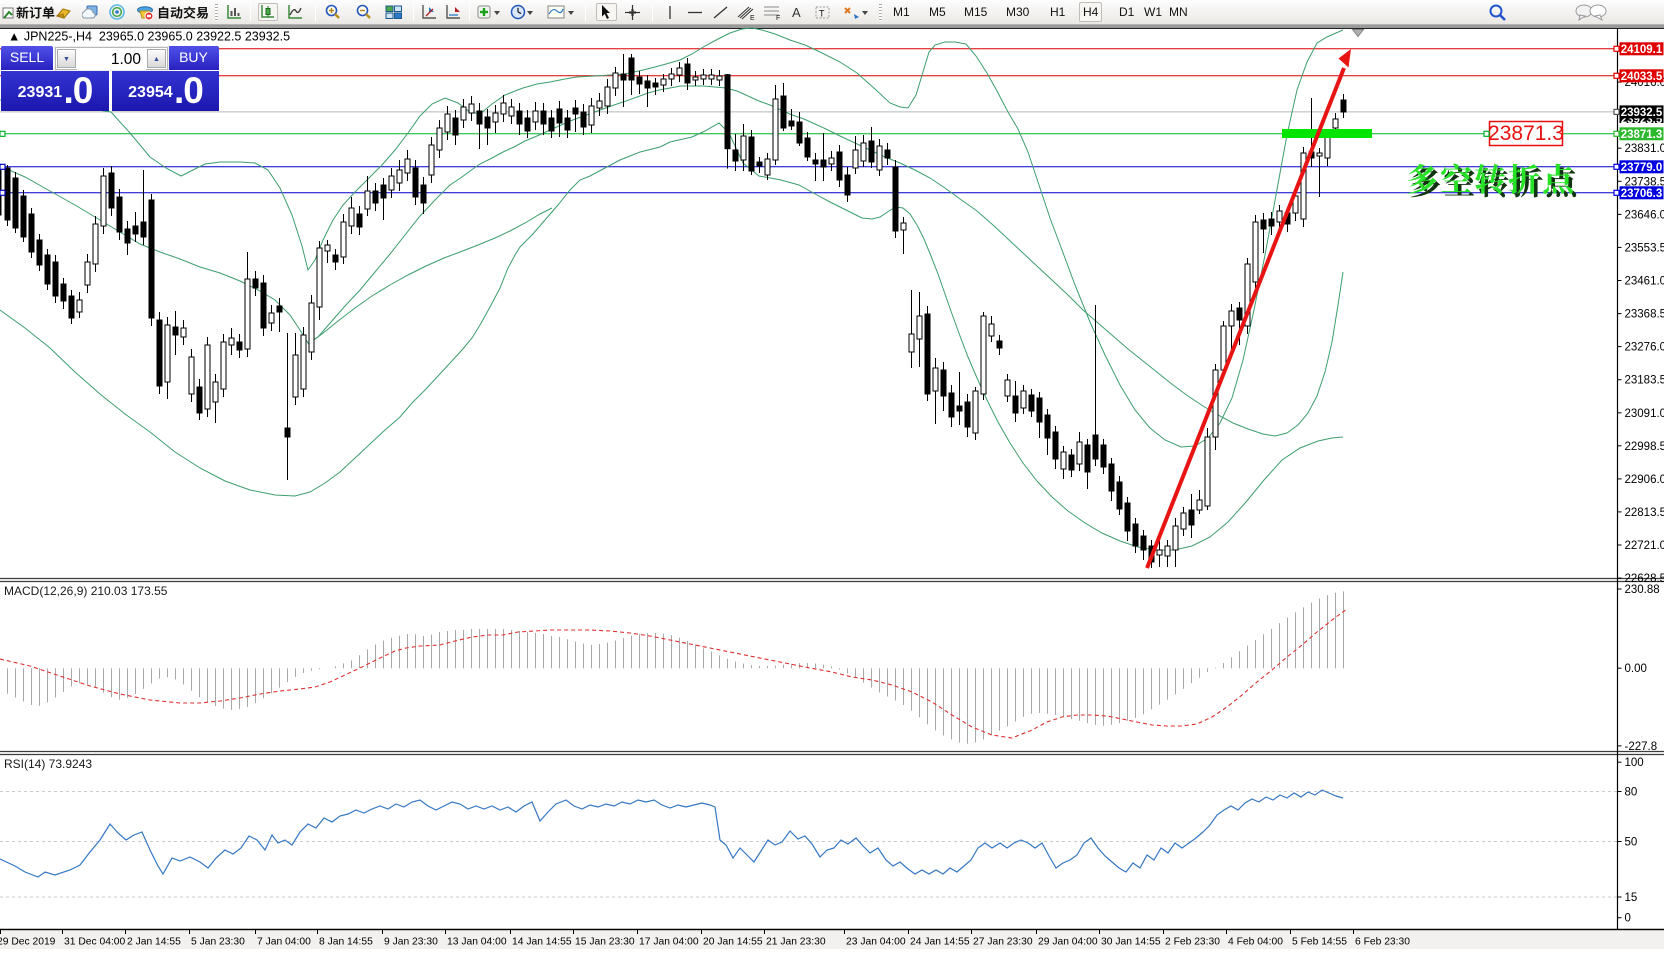 The width and height of the screenshot is (1664, 954). I want to click on svg-text: 5 Jan 23:30, so click(218, 942).